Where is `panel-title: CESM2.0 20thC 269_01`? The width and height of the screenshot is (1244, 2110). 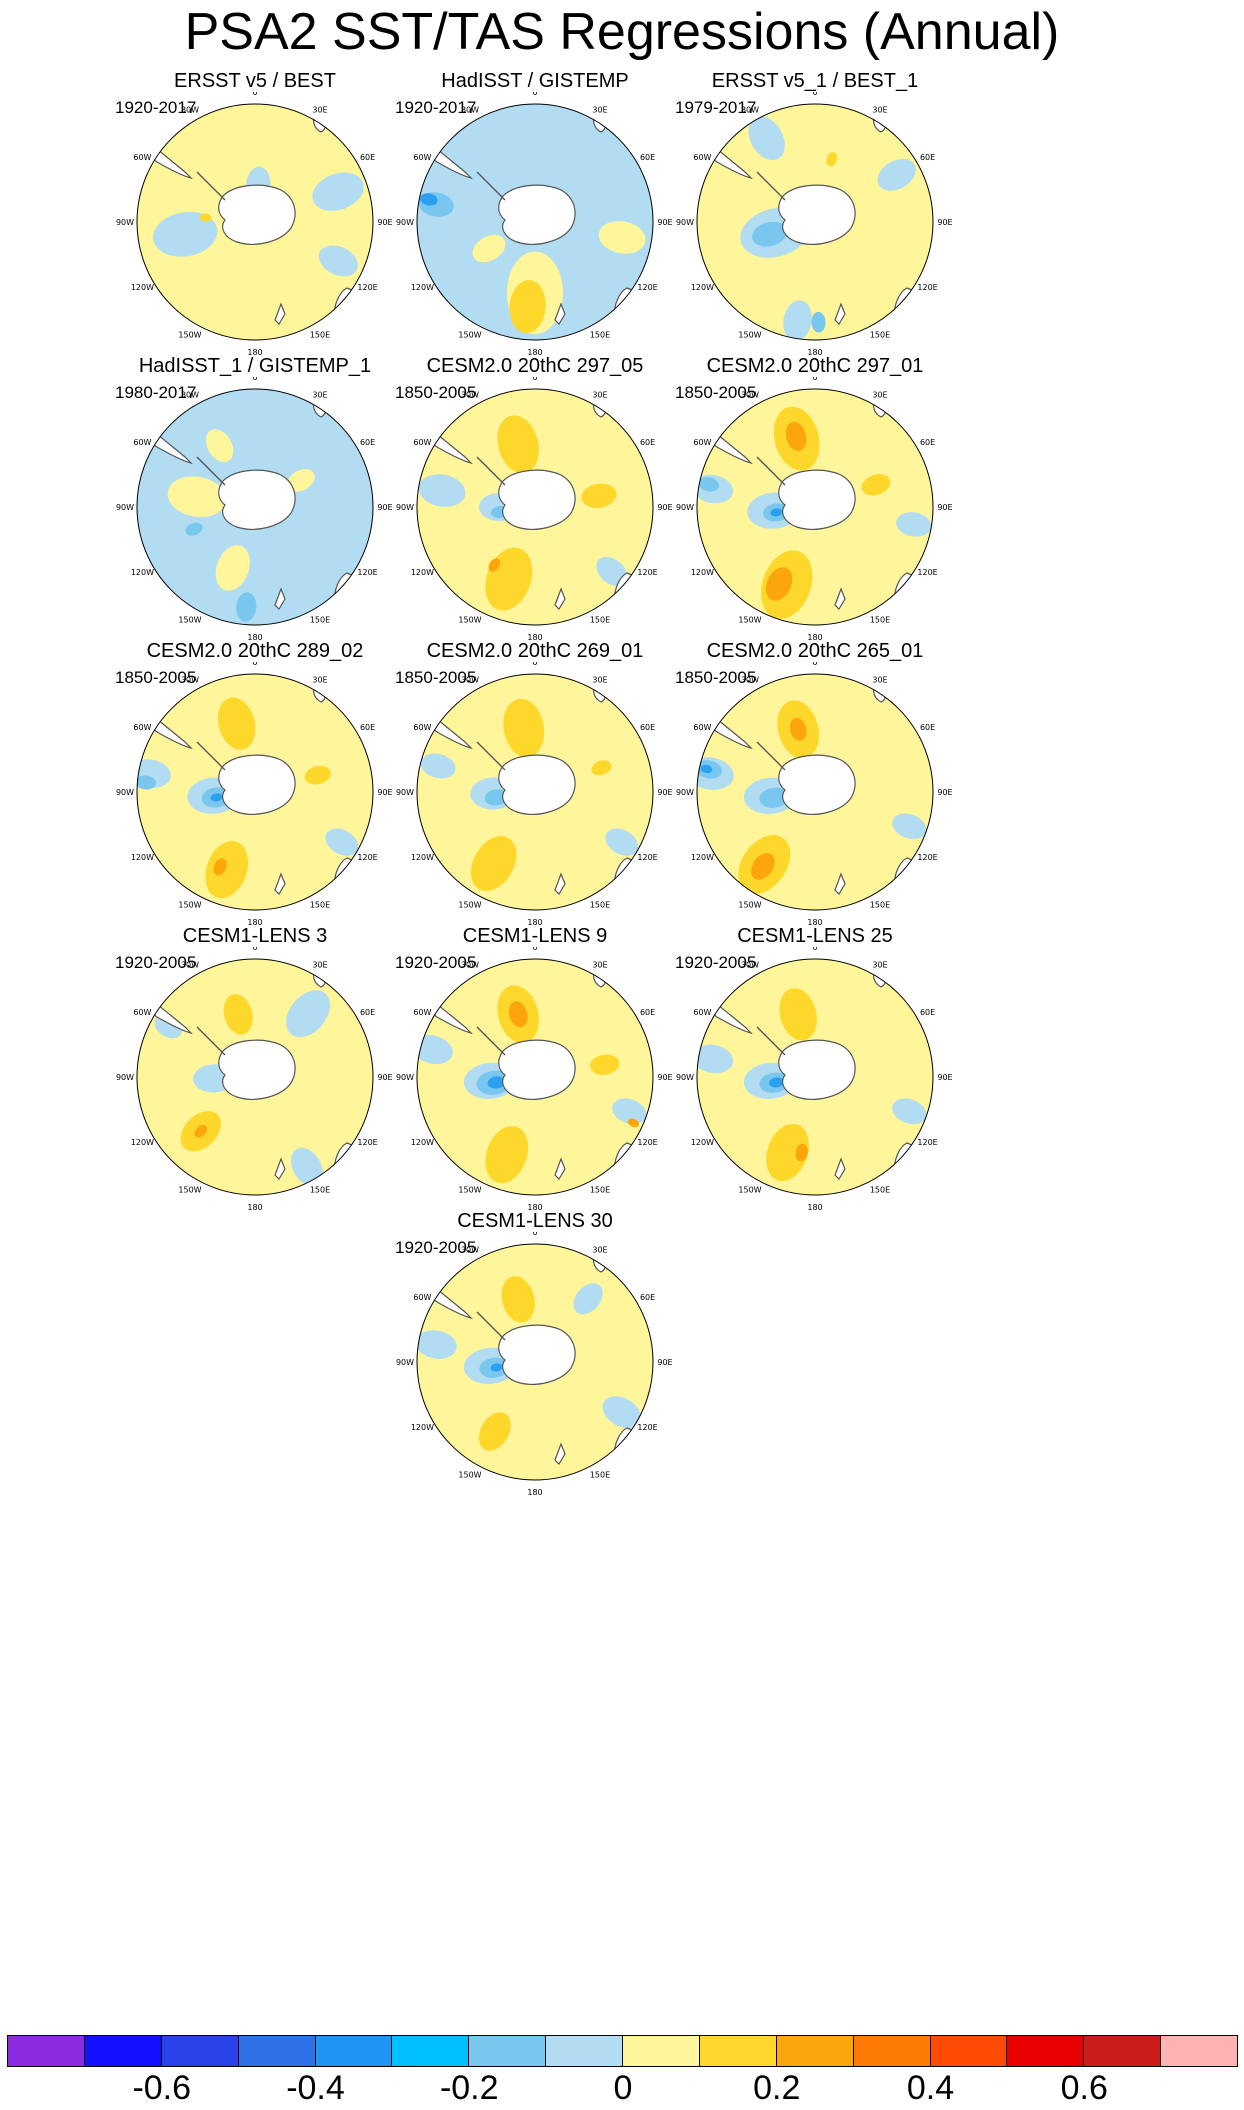 panel-title: CESM2.0 20thC 269_01 is located at coordinates (535, 651).